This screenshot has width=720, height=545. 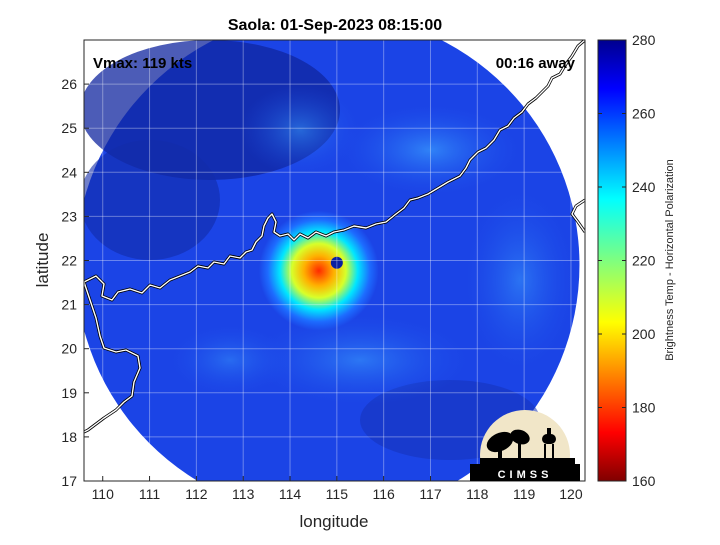 I want to click on colorbar-tick-label: 260, so click(x=644, y=114).